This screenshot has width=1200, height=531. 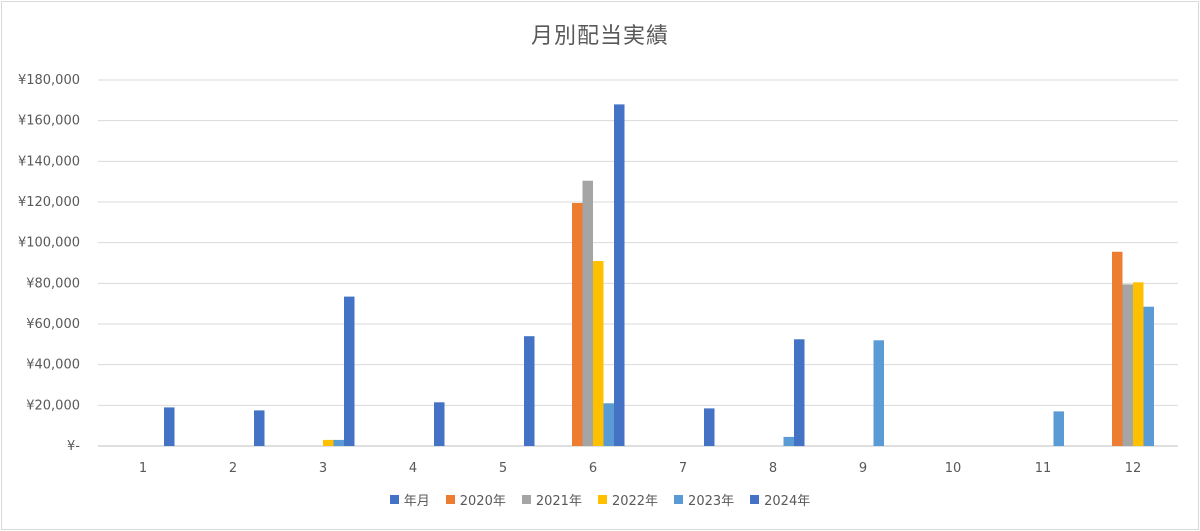 What do you see at coordinates (503, 468) in the screenshot?
I see `x-tick-label: 5` at bounding box center [503, 468].